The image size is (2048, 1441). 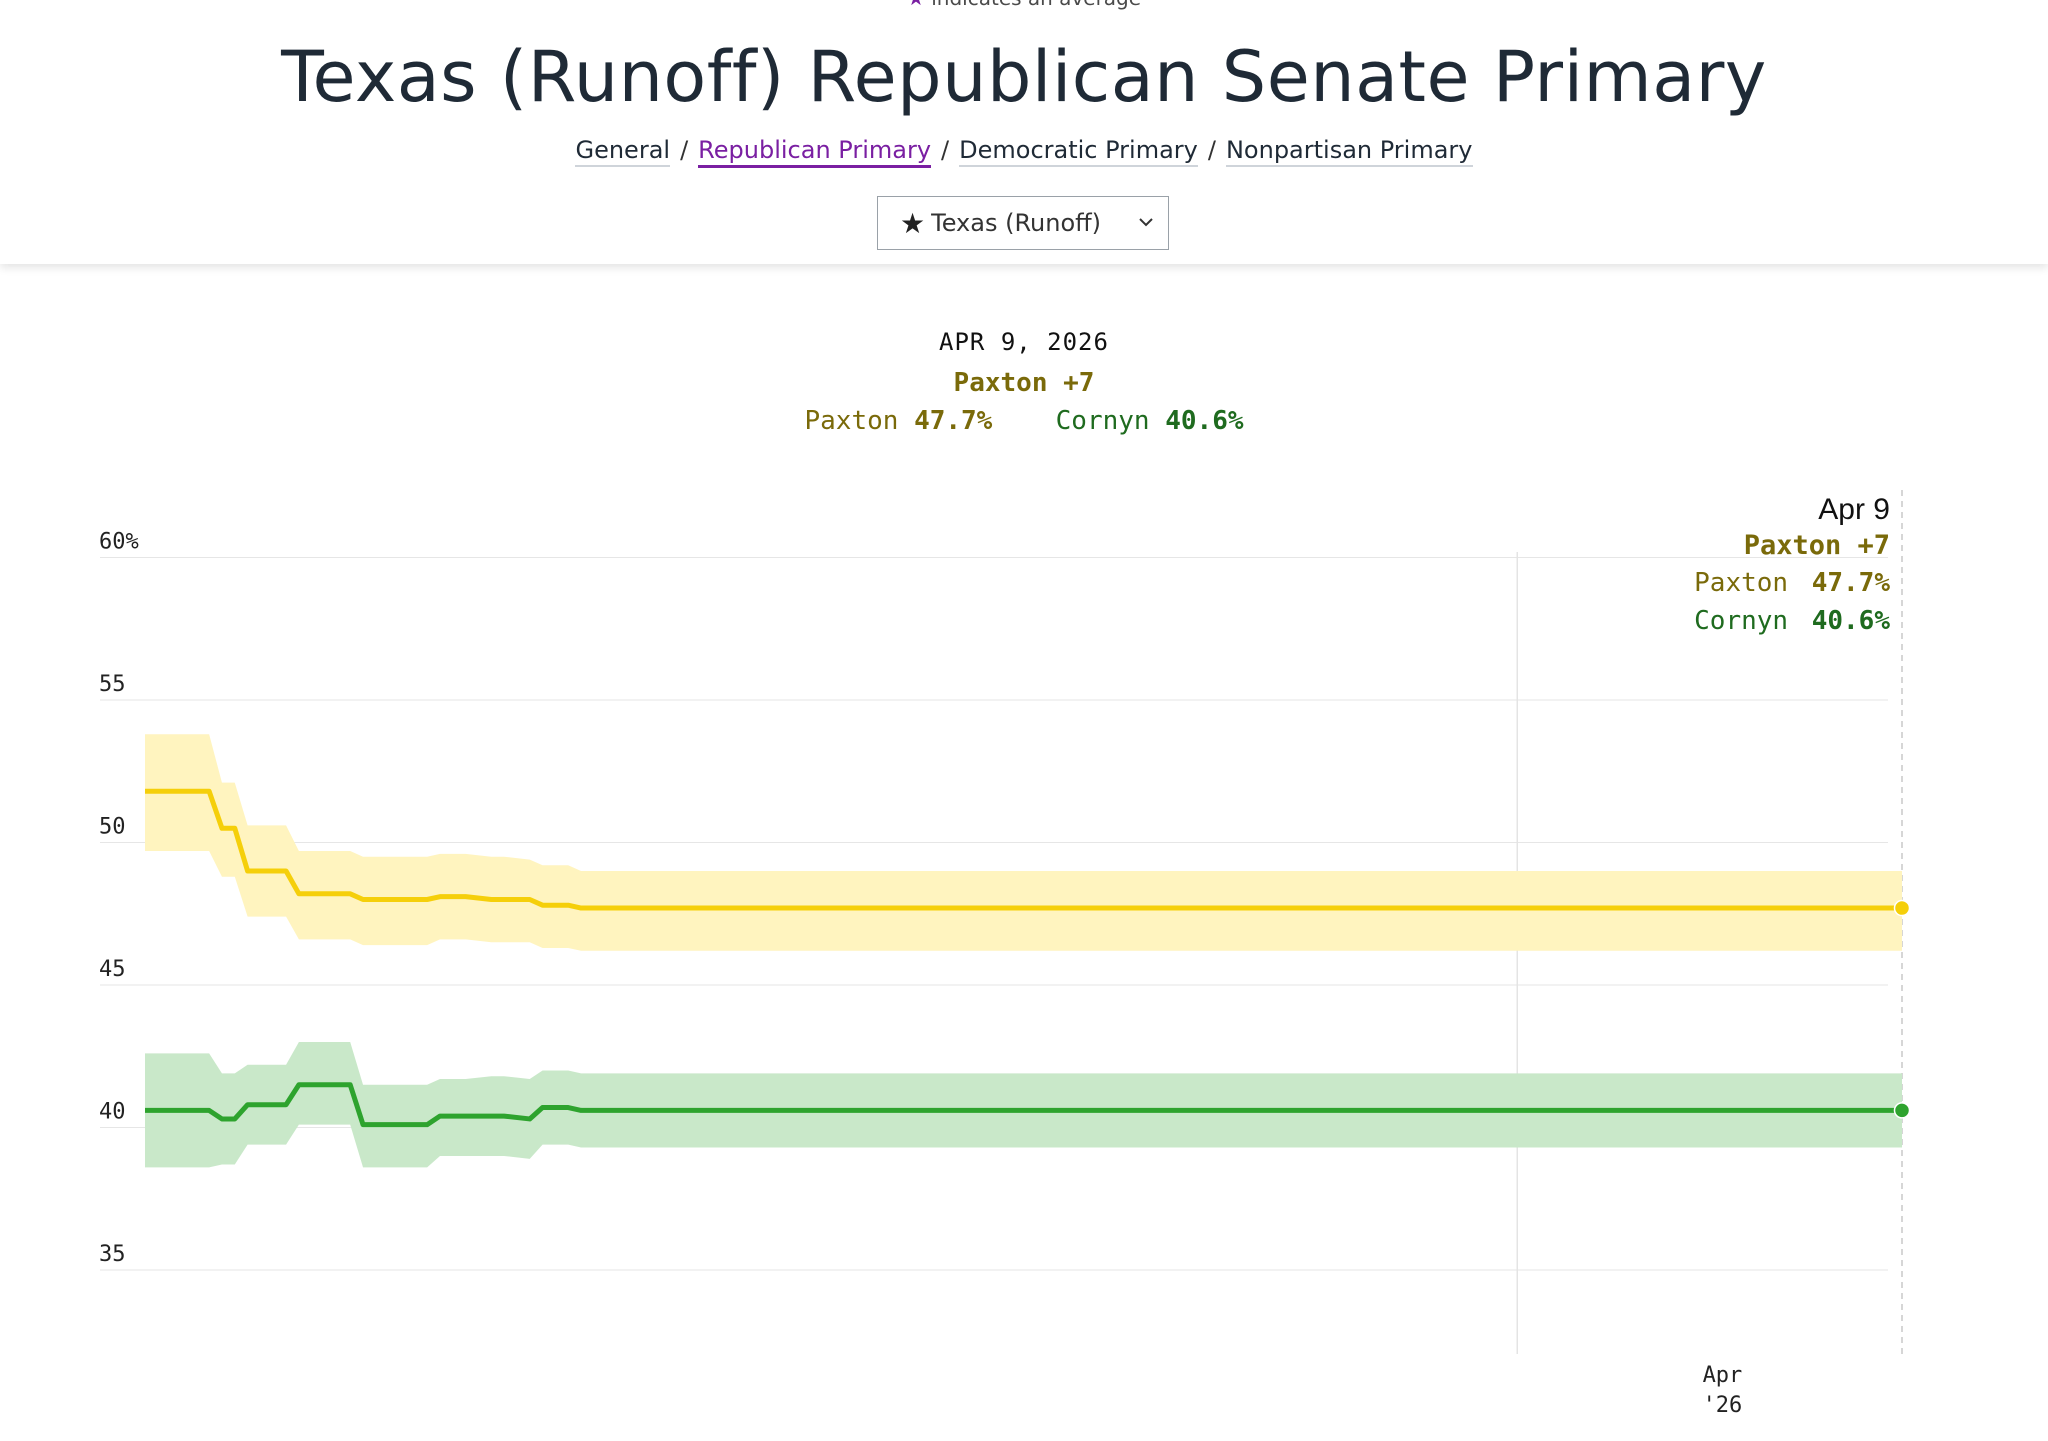 What do you see at coordinates (1024, 342) in the screenshot?
I see `summary-date: APR 9, 2026` at bounding box center [1024, 342].